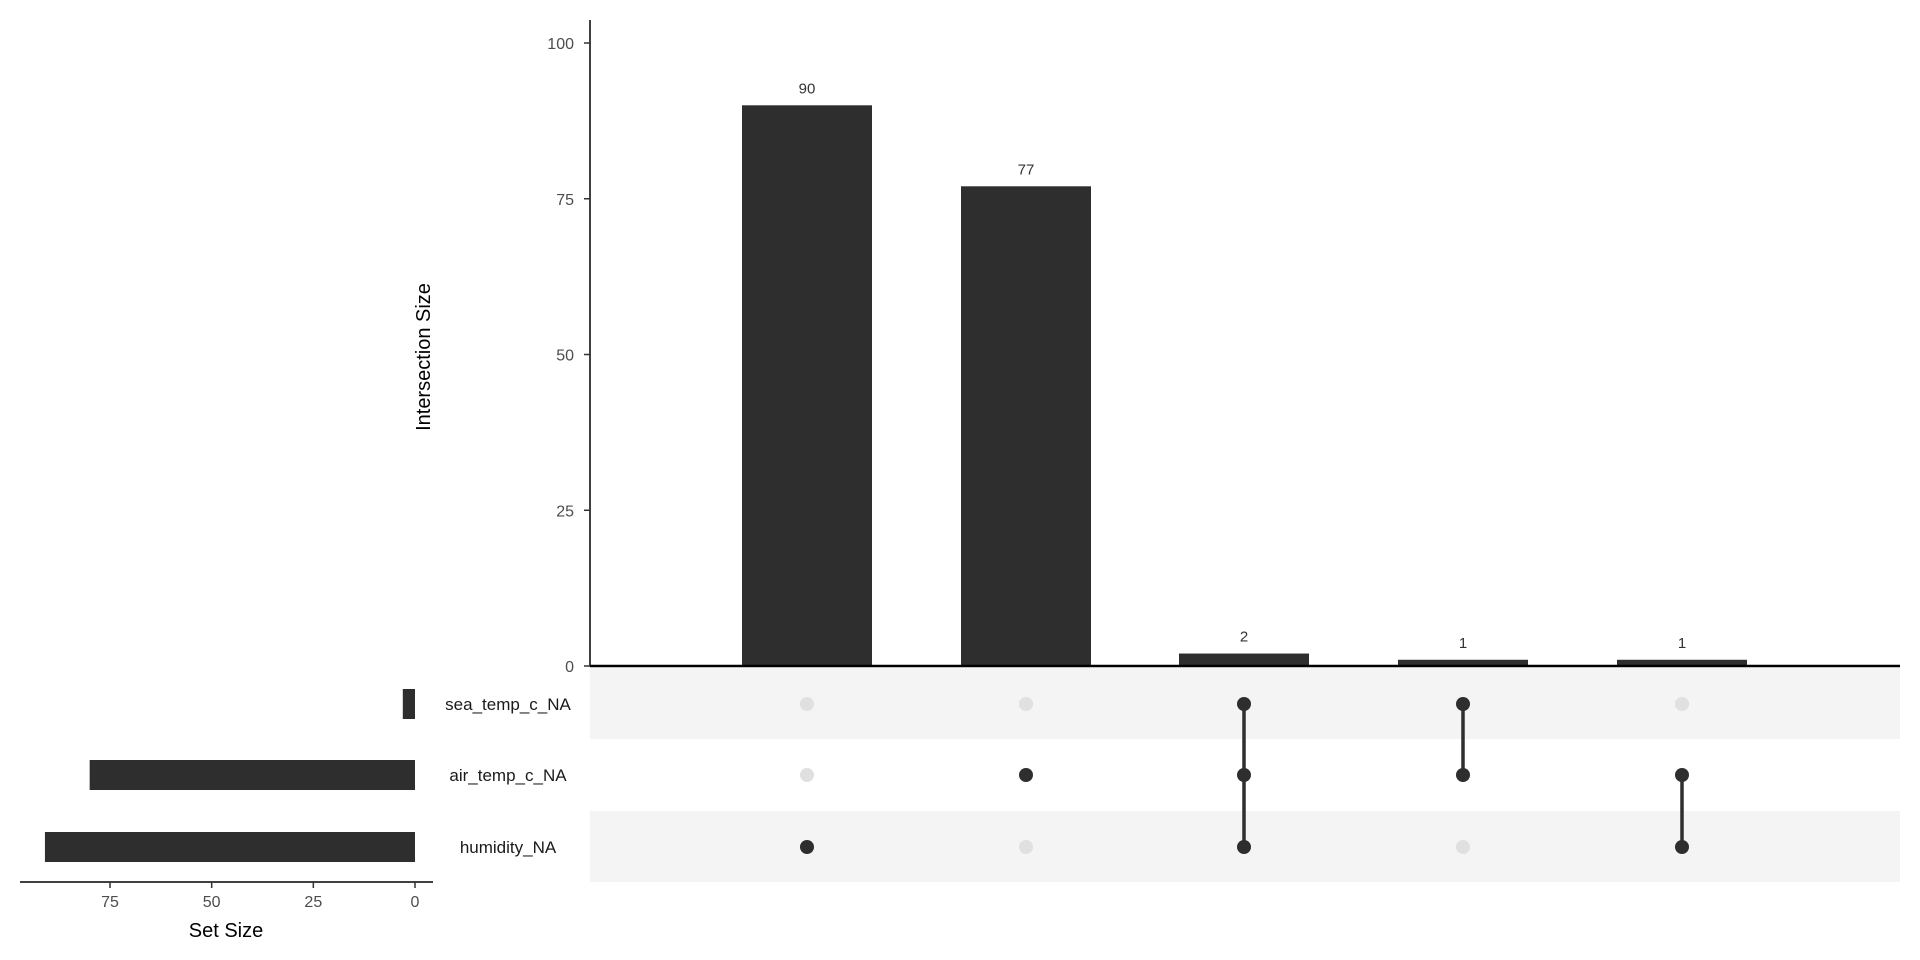 The image size is (1920, 960). I want to click on y-tick-label: 100, so click(560, 44).